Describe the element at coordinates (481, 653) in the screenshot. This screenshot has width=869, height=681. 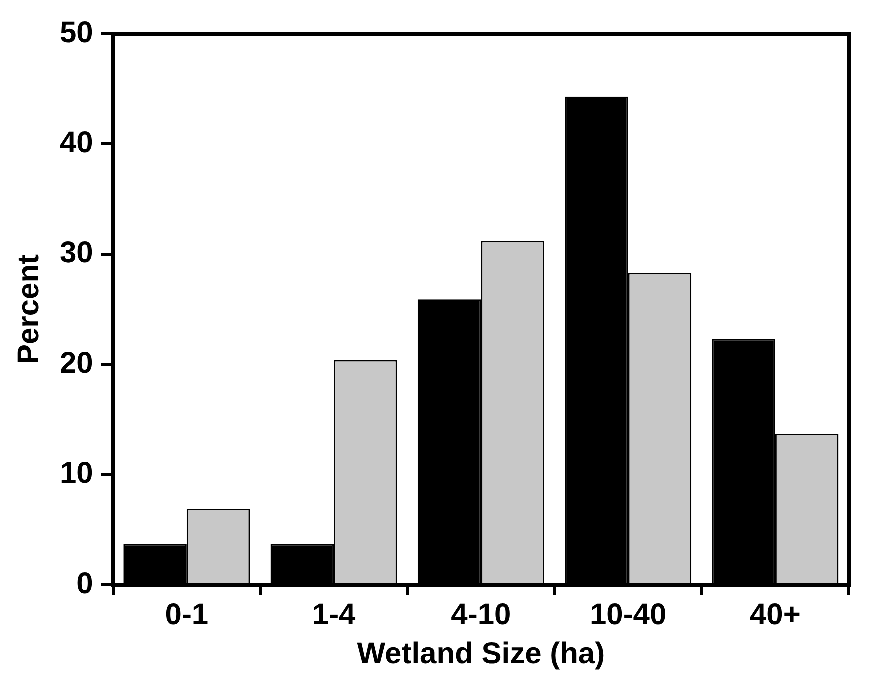
I see `x-axis-title: Wetland Size (ha)` at that location.